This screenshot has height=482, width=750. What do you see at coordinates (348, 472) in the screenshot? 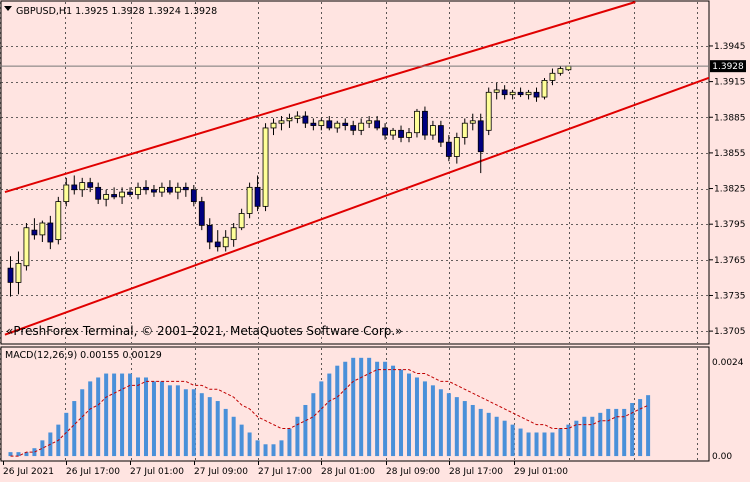
I see `time-tick-label: 28 Jul 01:00` at bounding box center [348, 472].